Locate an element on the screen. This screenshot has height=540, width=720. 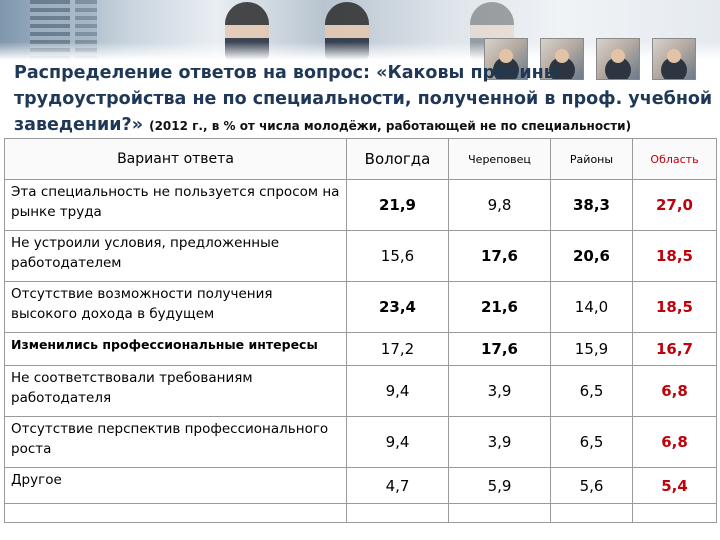
row-label: Изменились профессиональные интересы is located at coordinates (175, 349).